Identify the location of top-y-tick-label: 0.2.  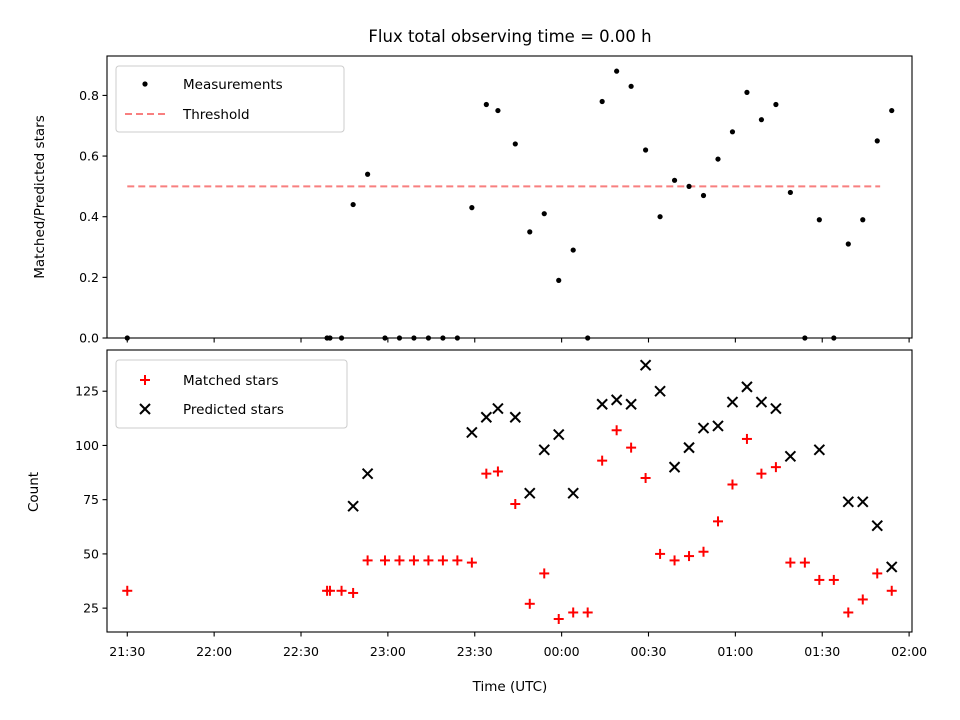
(89, 277).